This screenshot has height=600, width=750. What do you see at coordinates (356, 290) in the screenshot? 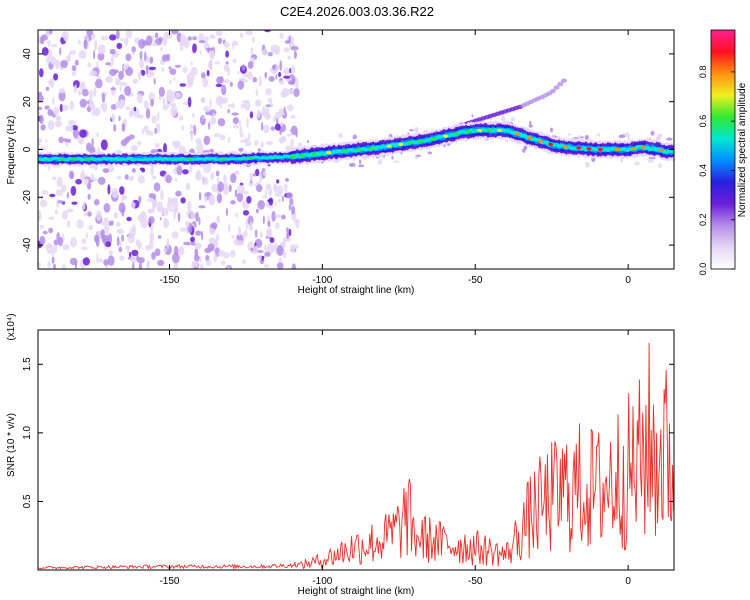
I see `spectrogram-x-axis-label: Height of straight line (km)` at bounding box center [356, 290].